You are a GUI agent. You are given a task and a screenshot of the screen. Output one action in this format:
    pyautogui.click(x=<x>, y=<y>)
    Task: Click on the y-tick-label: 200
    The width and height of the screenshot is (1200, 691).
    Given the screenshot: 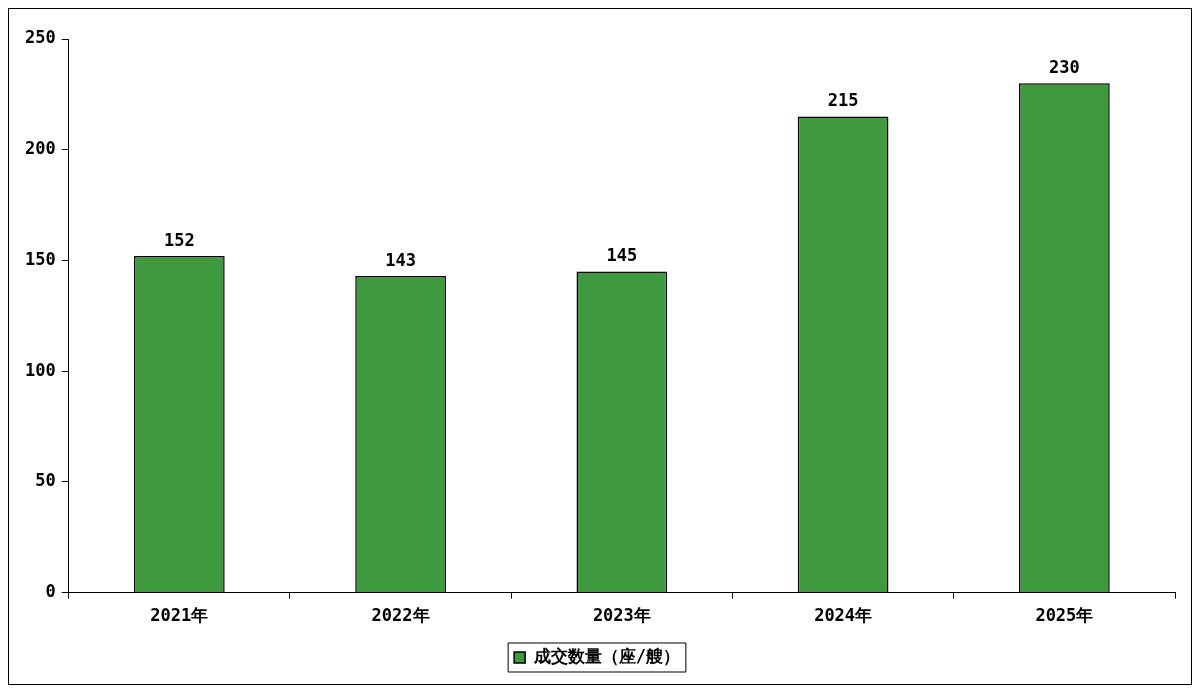 What is the action you would take?
    pyautogui.click(x=40, y=148)
    